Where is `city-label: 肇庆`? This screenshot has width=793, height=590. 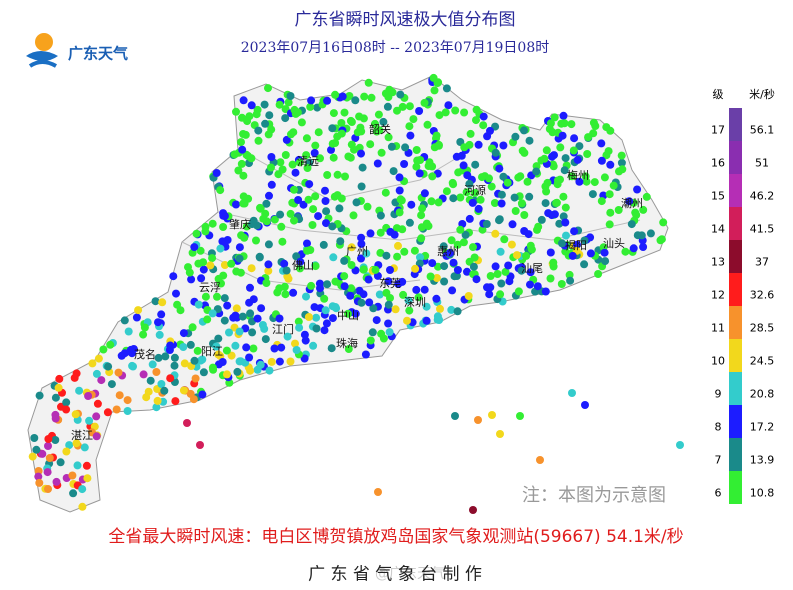 city-label: 肇庆 is located at coordinates (240, 224).